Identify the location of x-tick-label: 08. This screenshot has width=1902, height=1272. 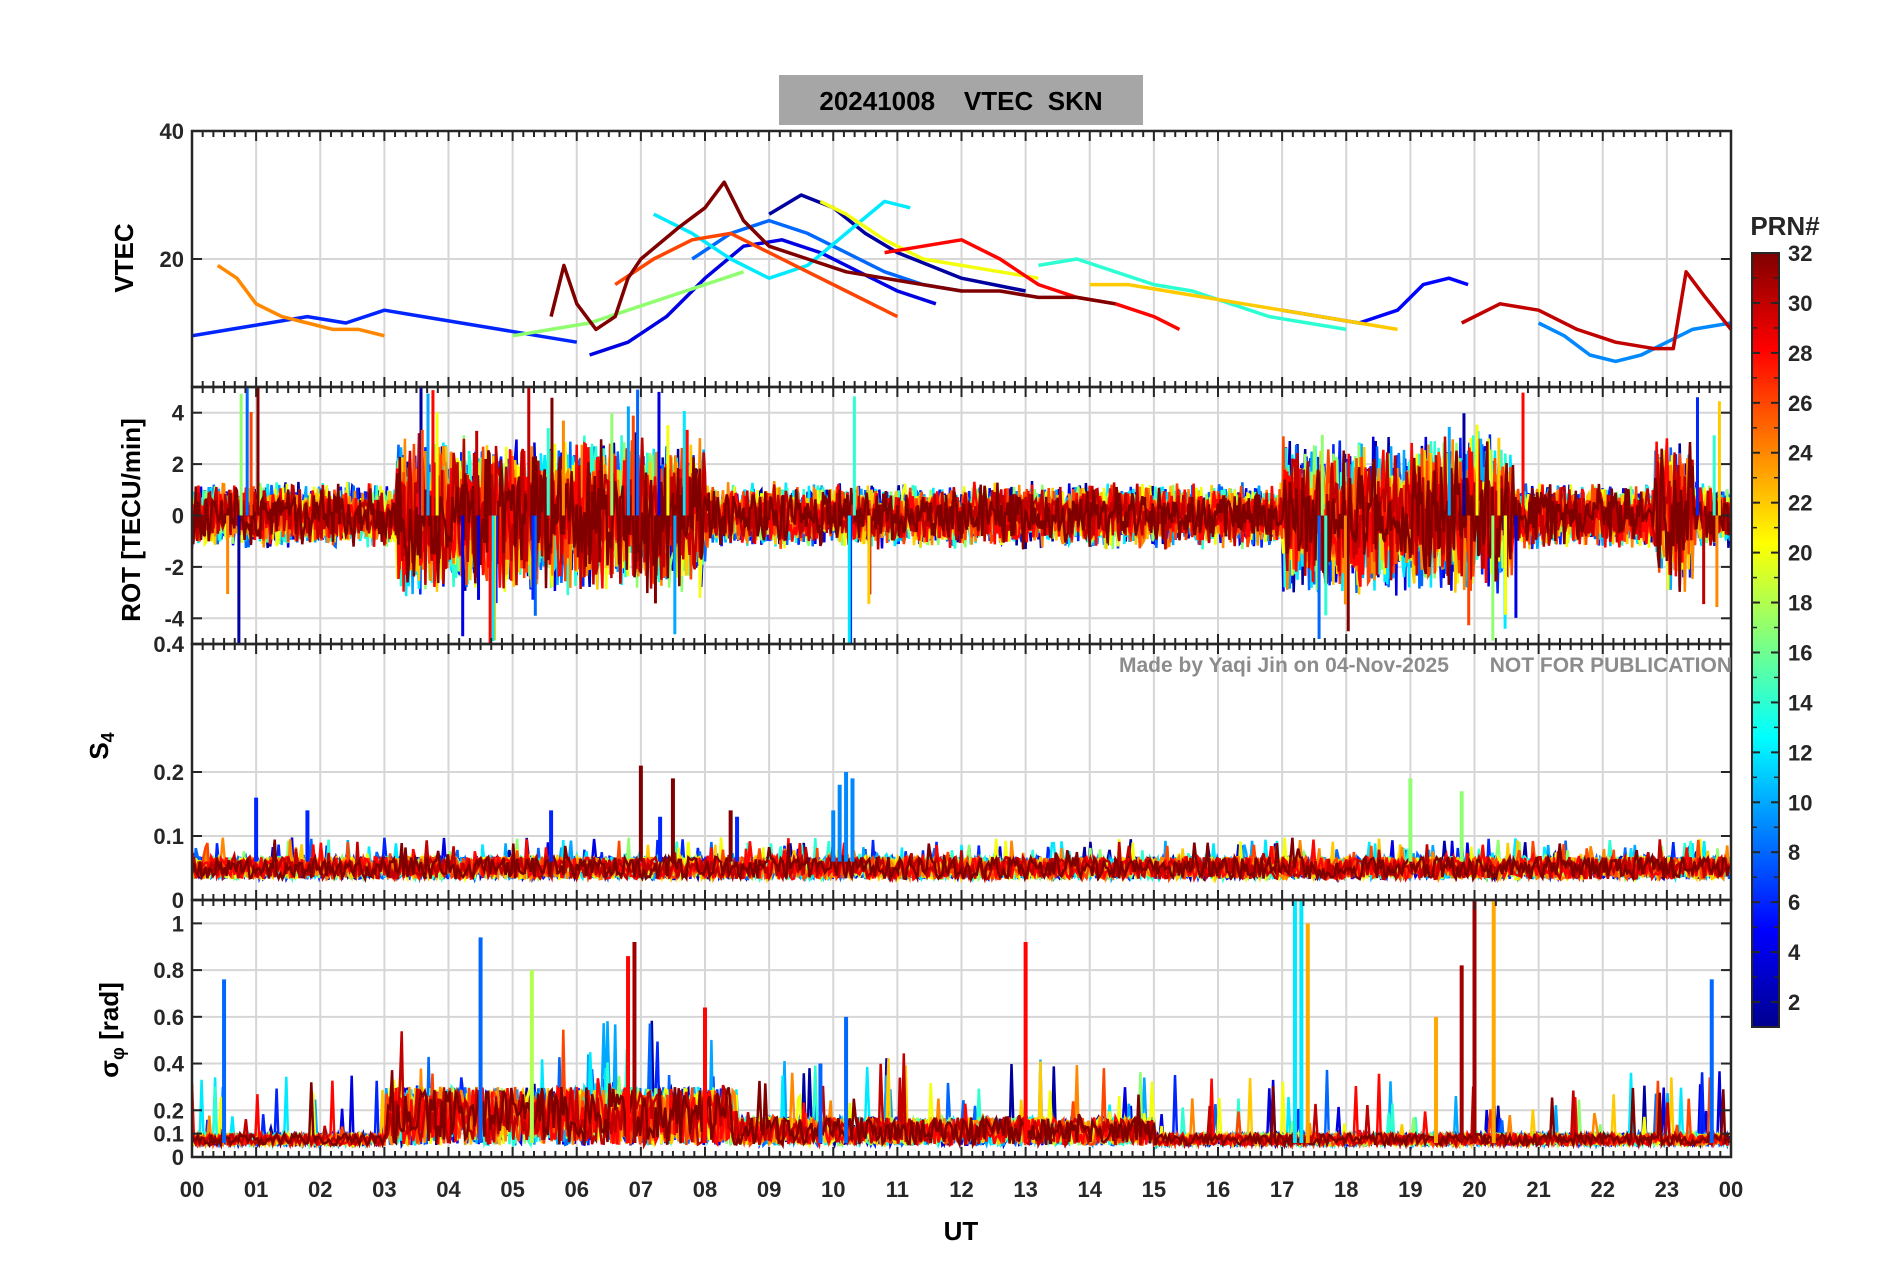
(705, 1189).